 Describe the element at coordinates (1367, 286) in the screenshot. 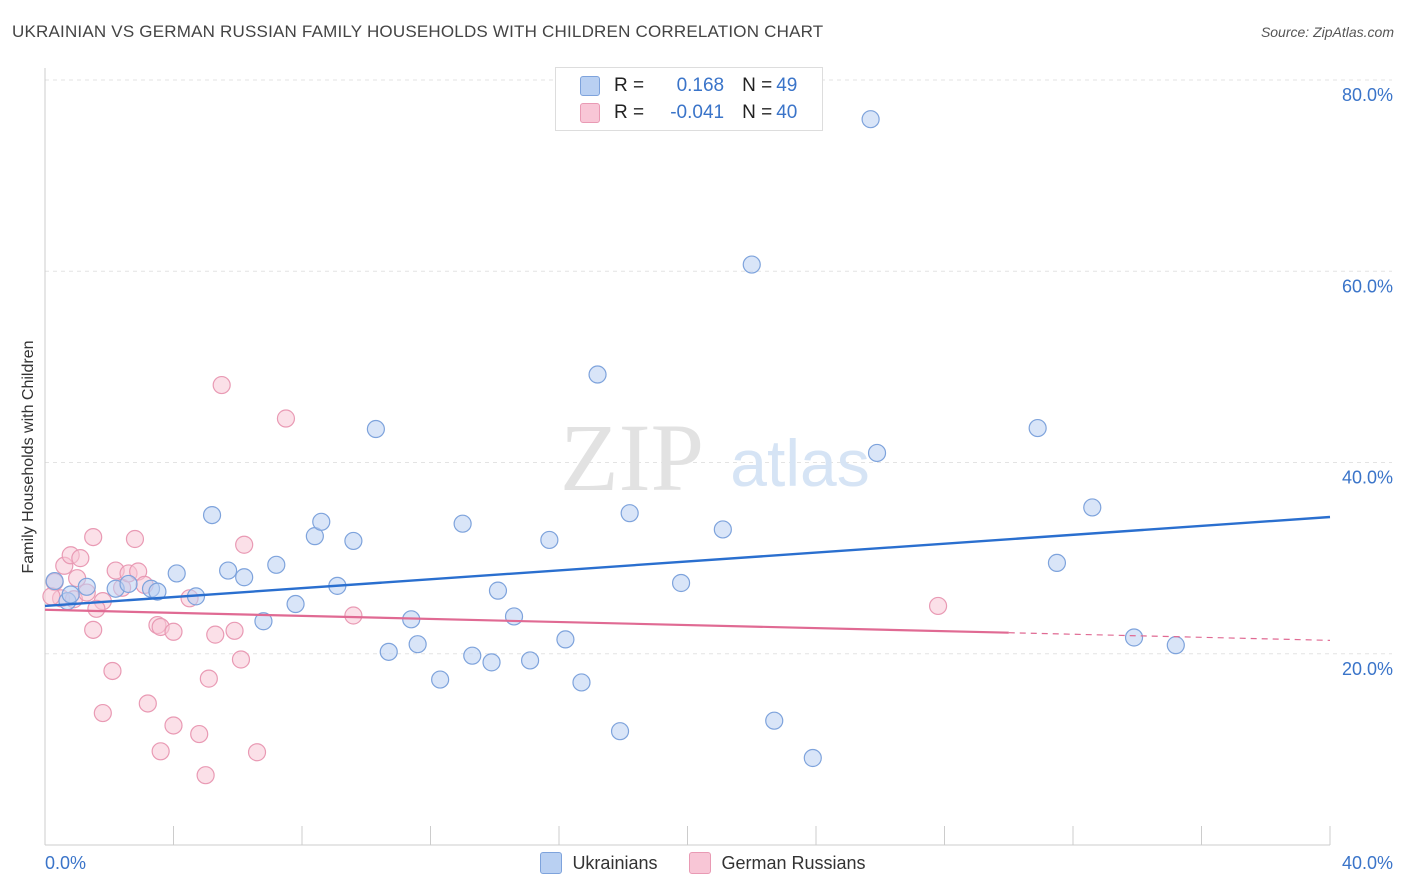

I see `y-tick-label: 60.0%` at that location.